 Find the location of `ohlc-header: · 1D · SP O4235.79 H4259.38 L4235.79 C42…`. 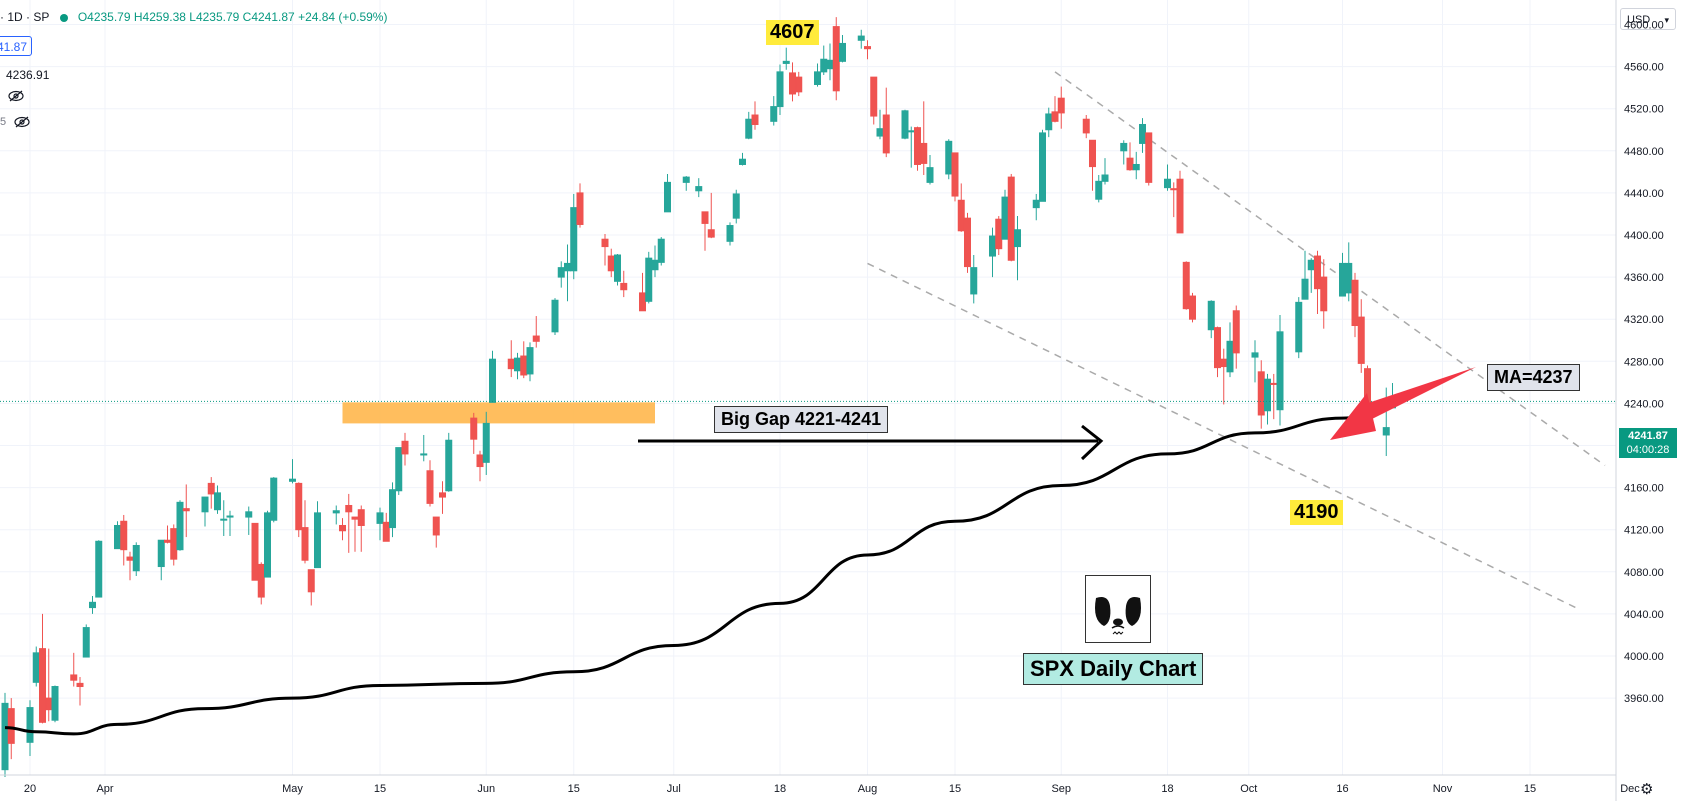

ohlc-header: · 1D · SP O4235.79 H4259.38 L4235.79 C42… is located at coordinates (193, 17).